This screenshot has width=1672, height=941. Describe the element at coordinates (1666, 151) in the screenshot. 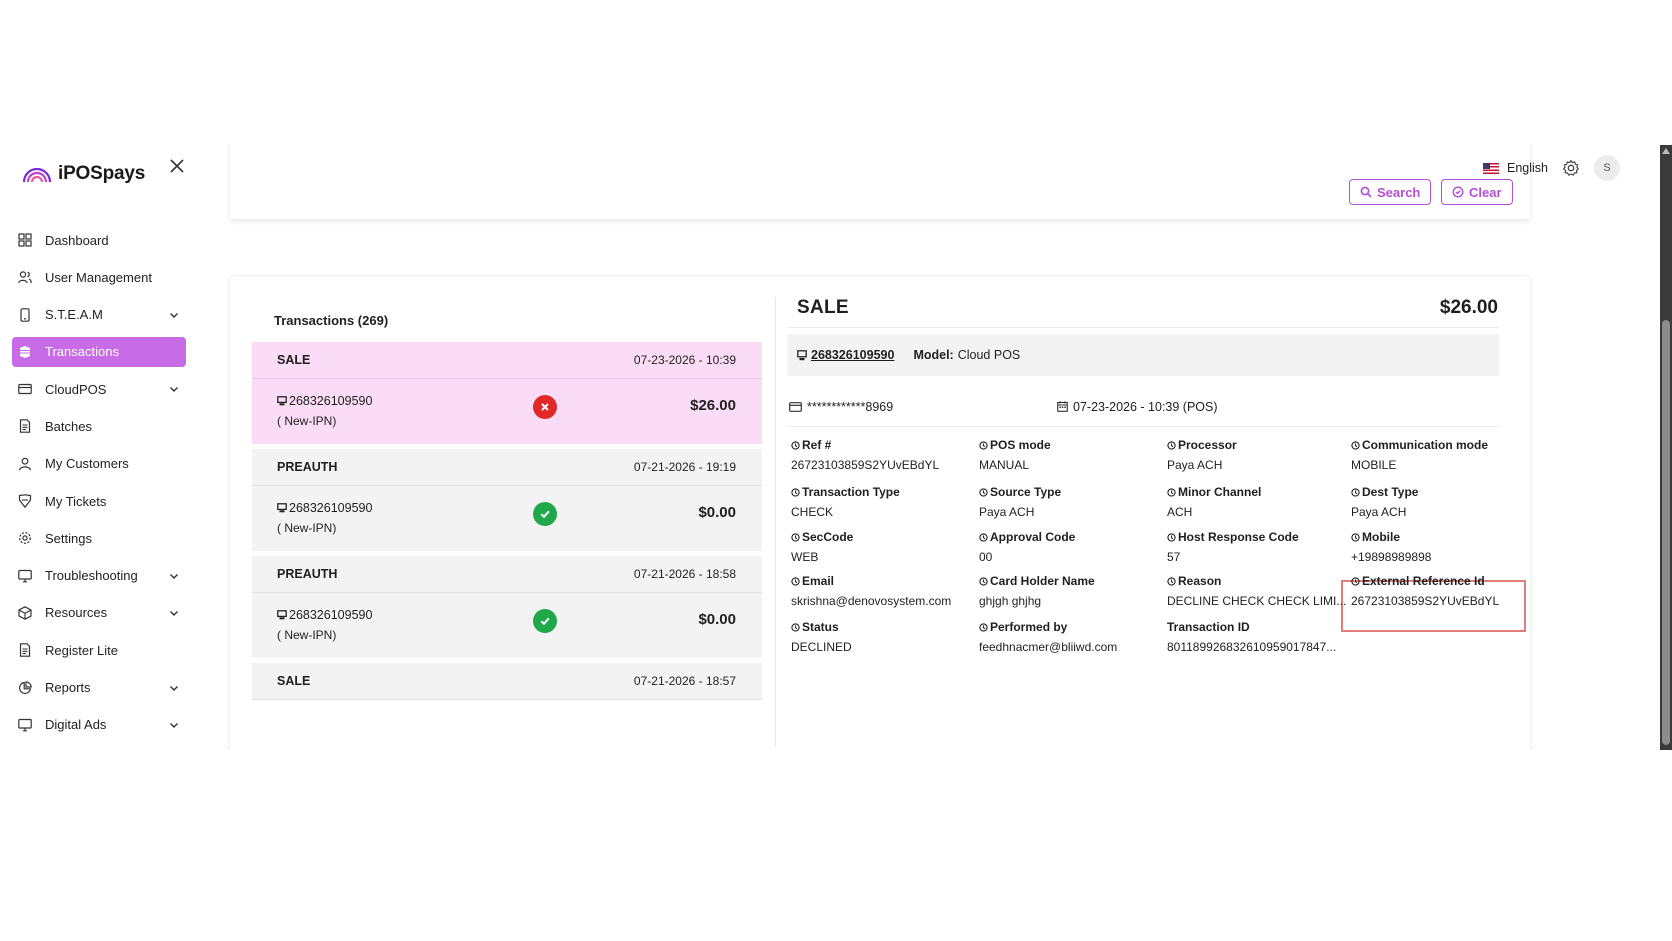

I see `scroll-up-arrow` at that location.